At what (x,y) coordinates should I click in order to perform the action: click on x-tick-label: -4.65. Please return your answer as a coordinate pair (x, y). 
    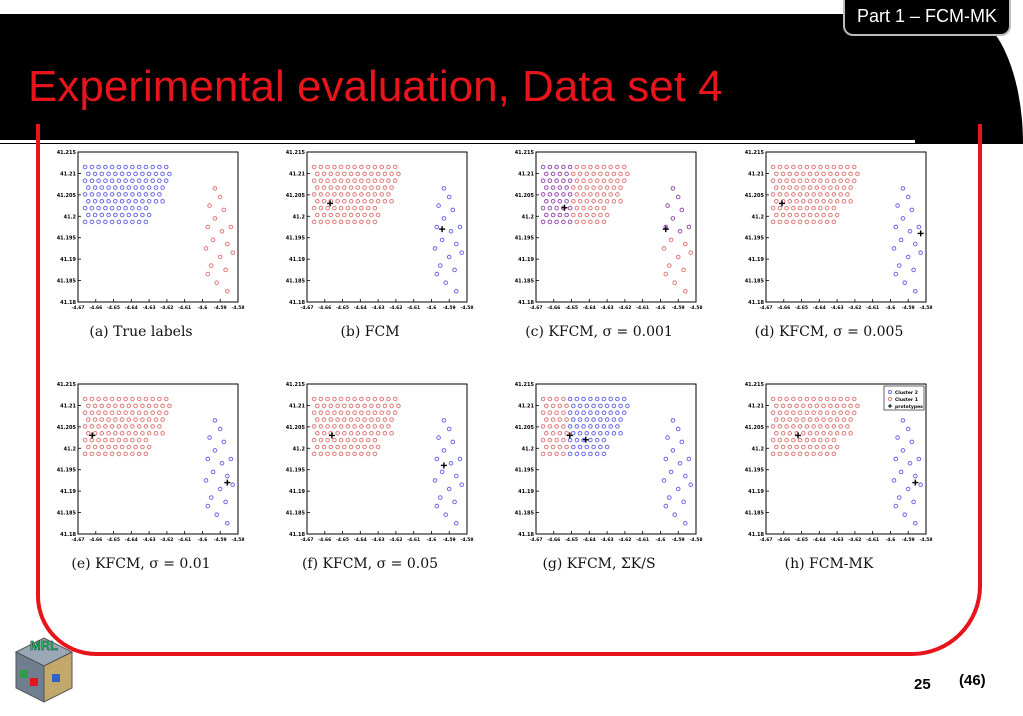
    Looking at the image, I should click on (801, 540).